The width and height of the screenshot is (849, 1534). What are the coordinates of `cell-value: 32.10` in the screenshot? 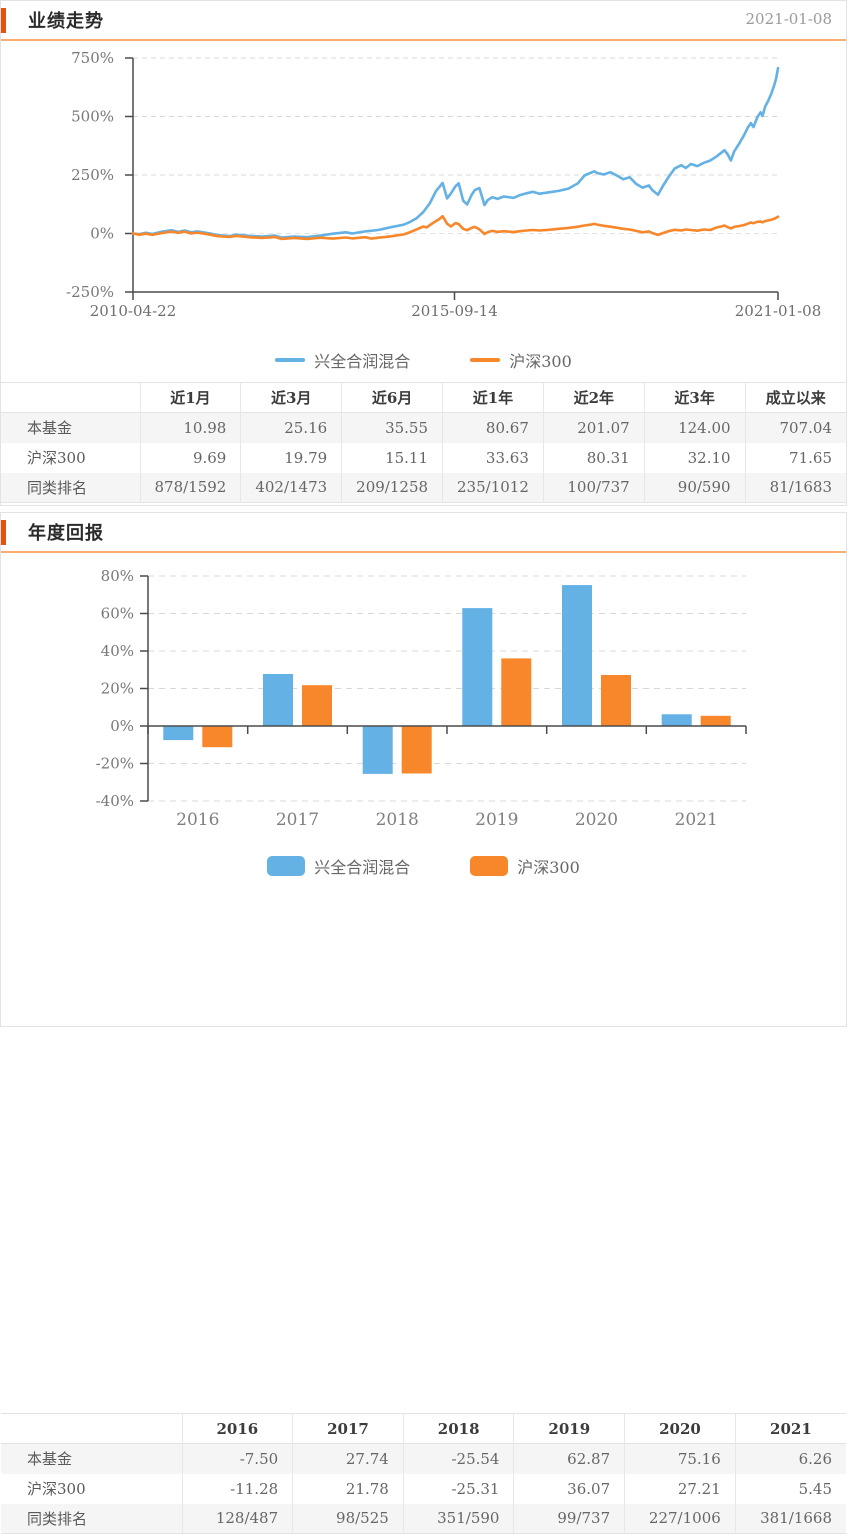 It's located at (695, 457).